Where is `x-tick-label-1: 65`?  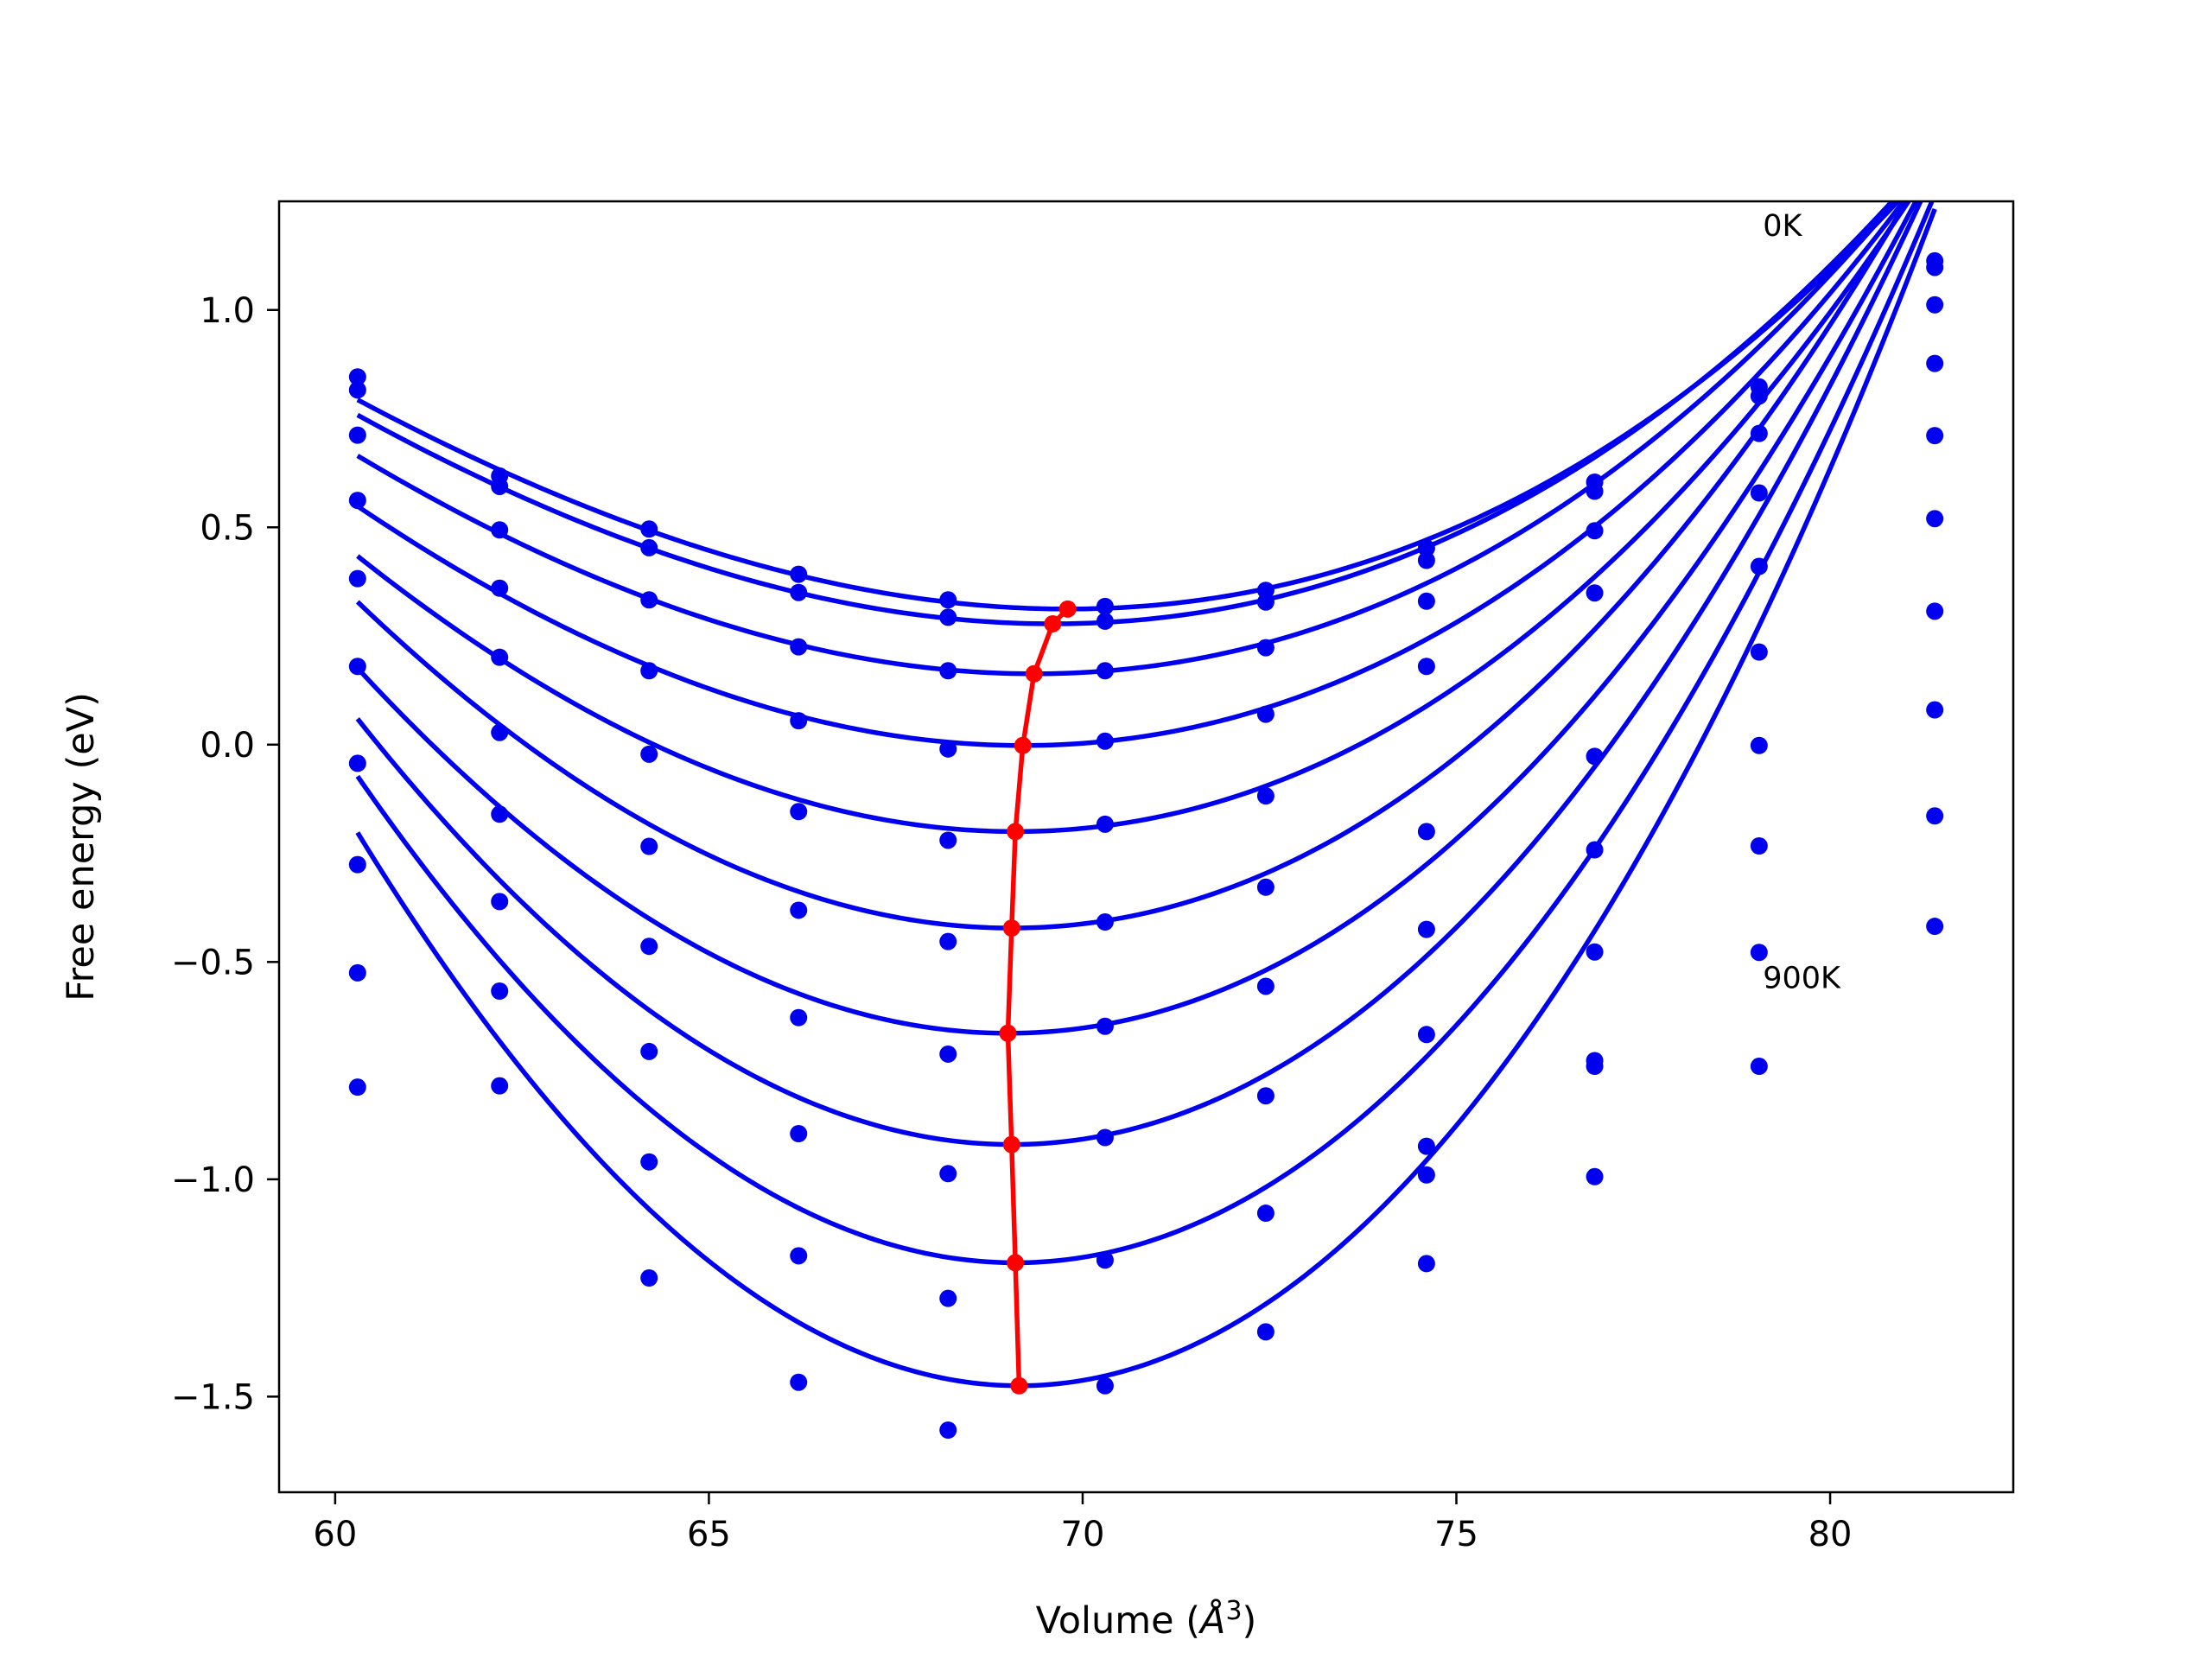
x-tick-label-1: 65 is located at coordinates (709, 1534).